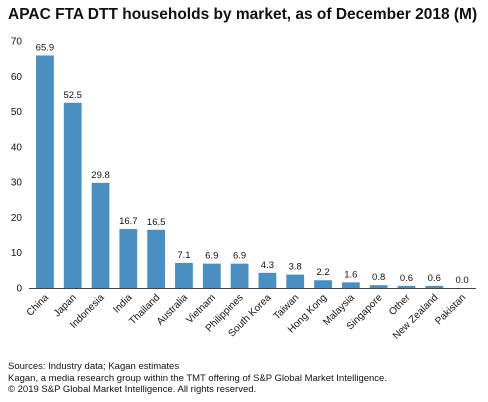  I want to click on bar-new-zealand, so click(434, 286).